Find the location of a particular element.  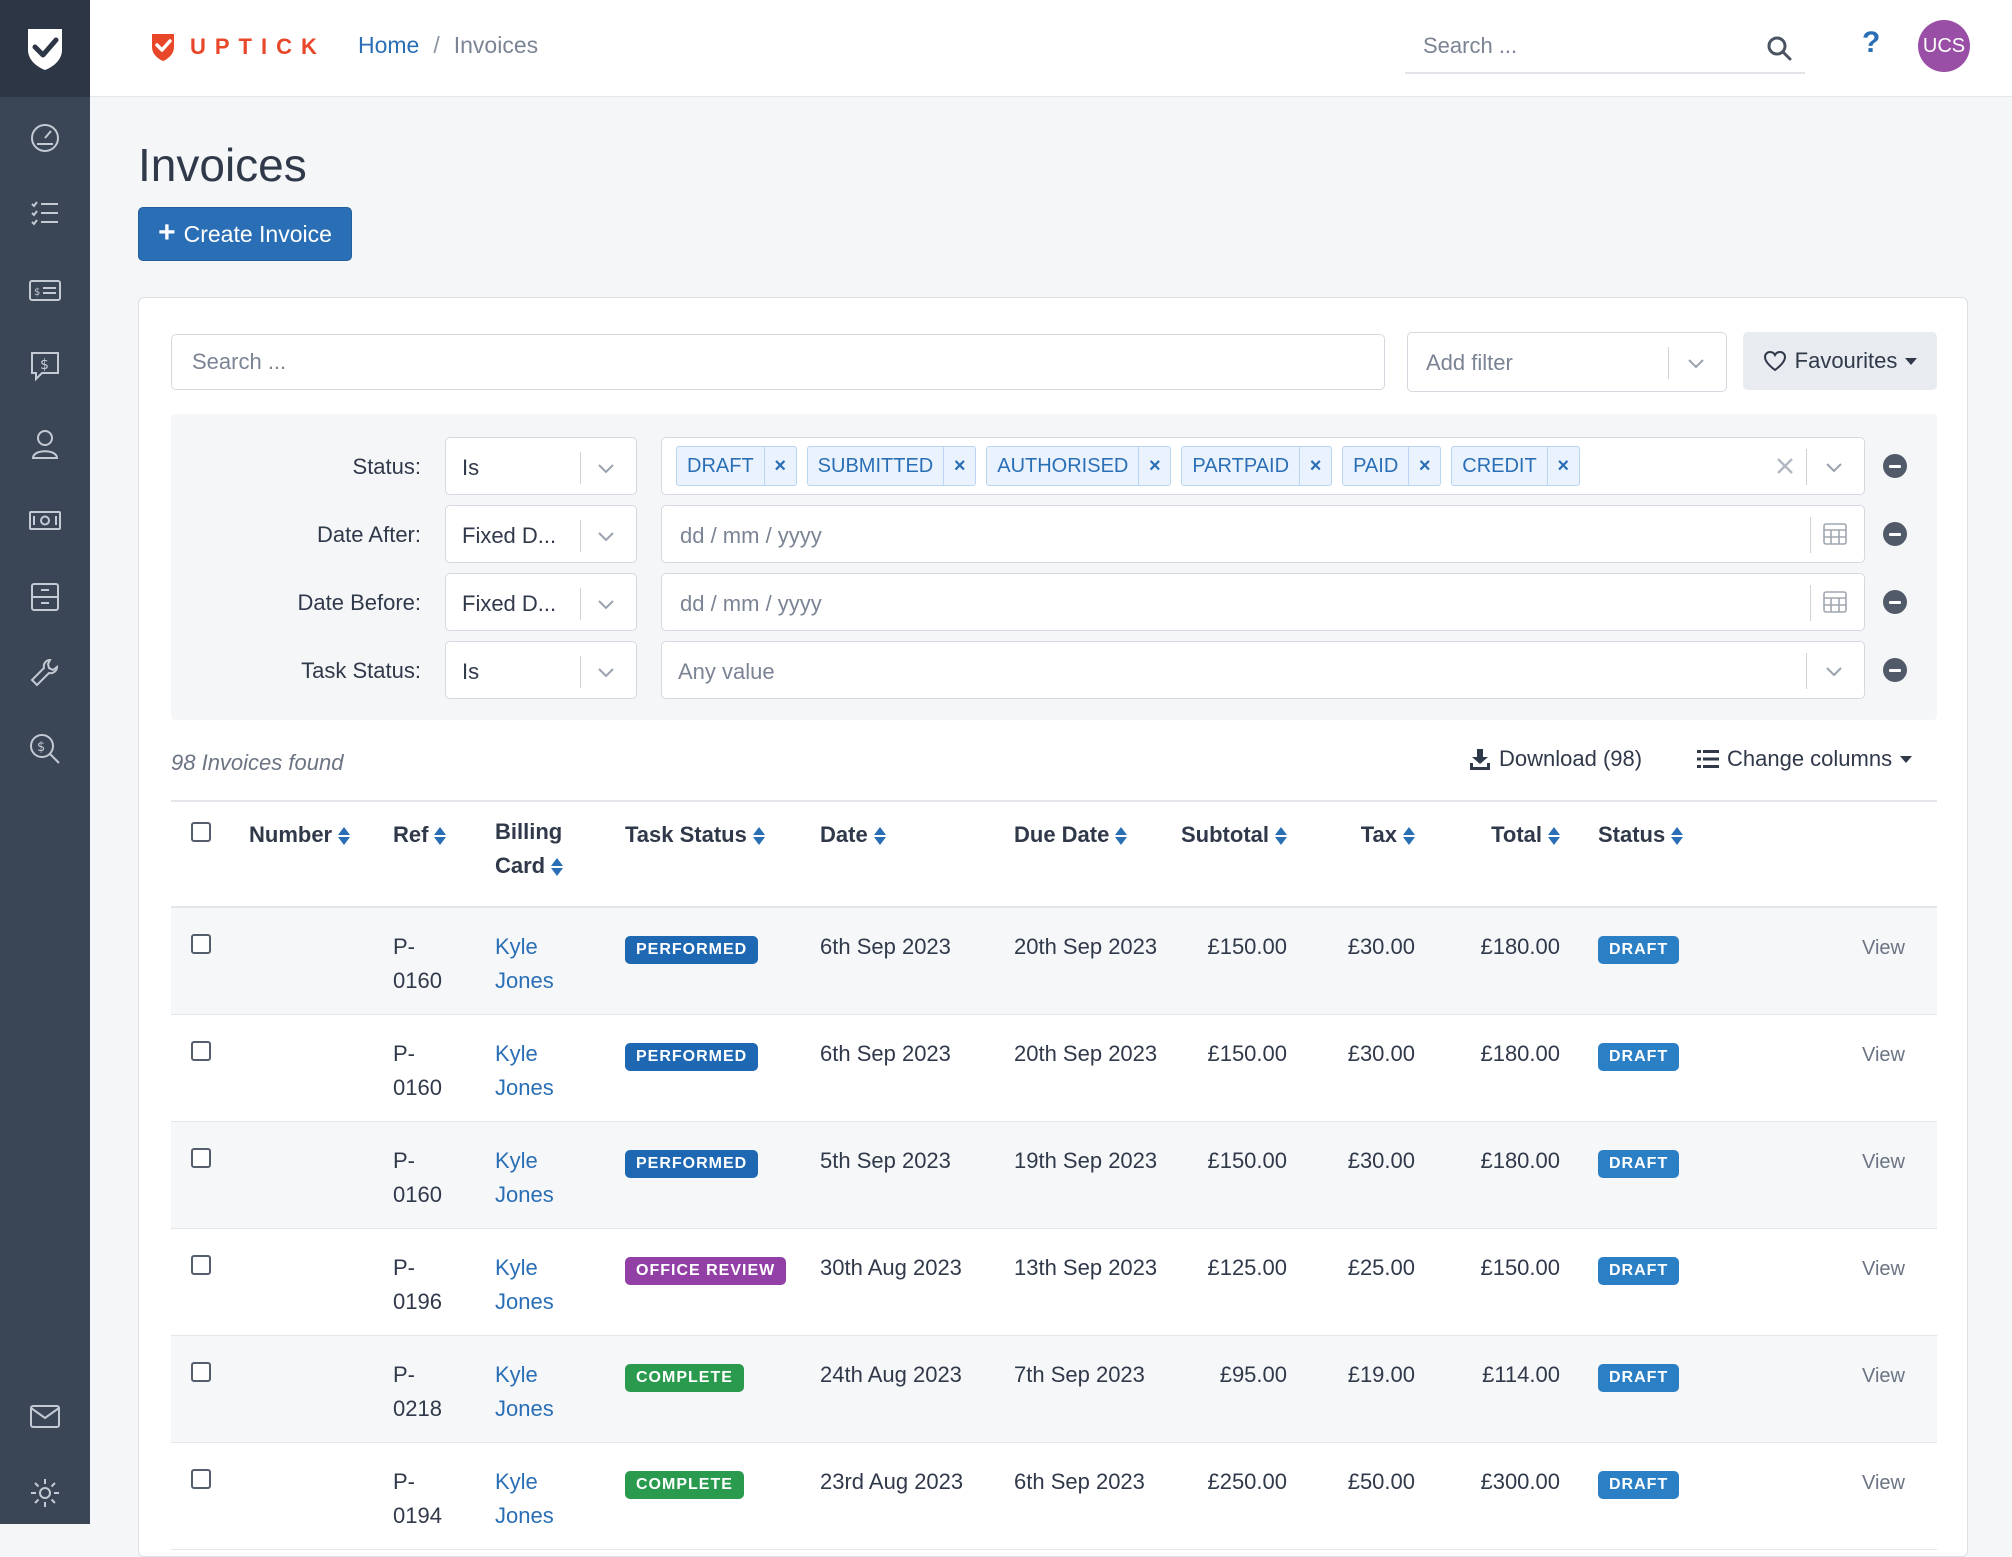

task-status-cell: COMPLETE is located at coordinates (722, 1389).